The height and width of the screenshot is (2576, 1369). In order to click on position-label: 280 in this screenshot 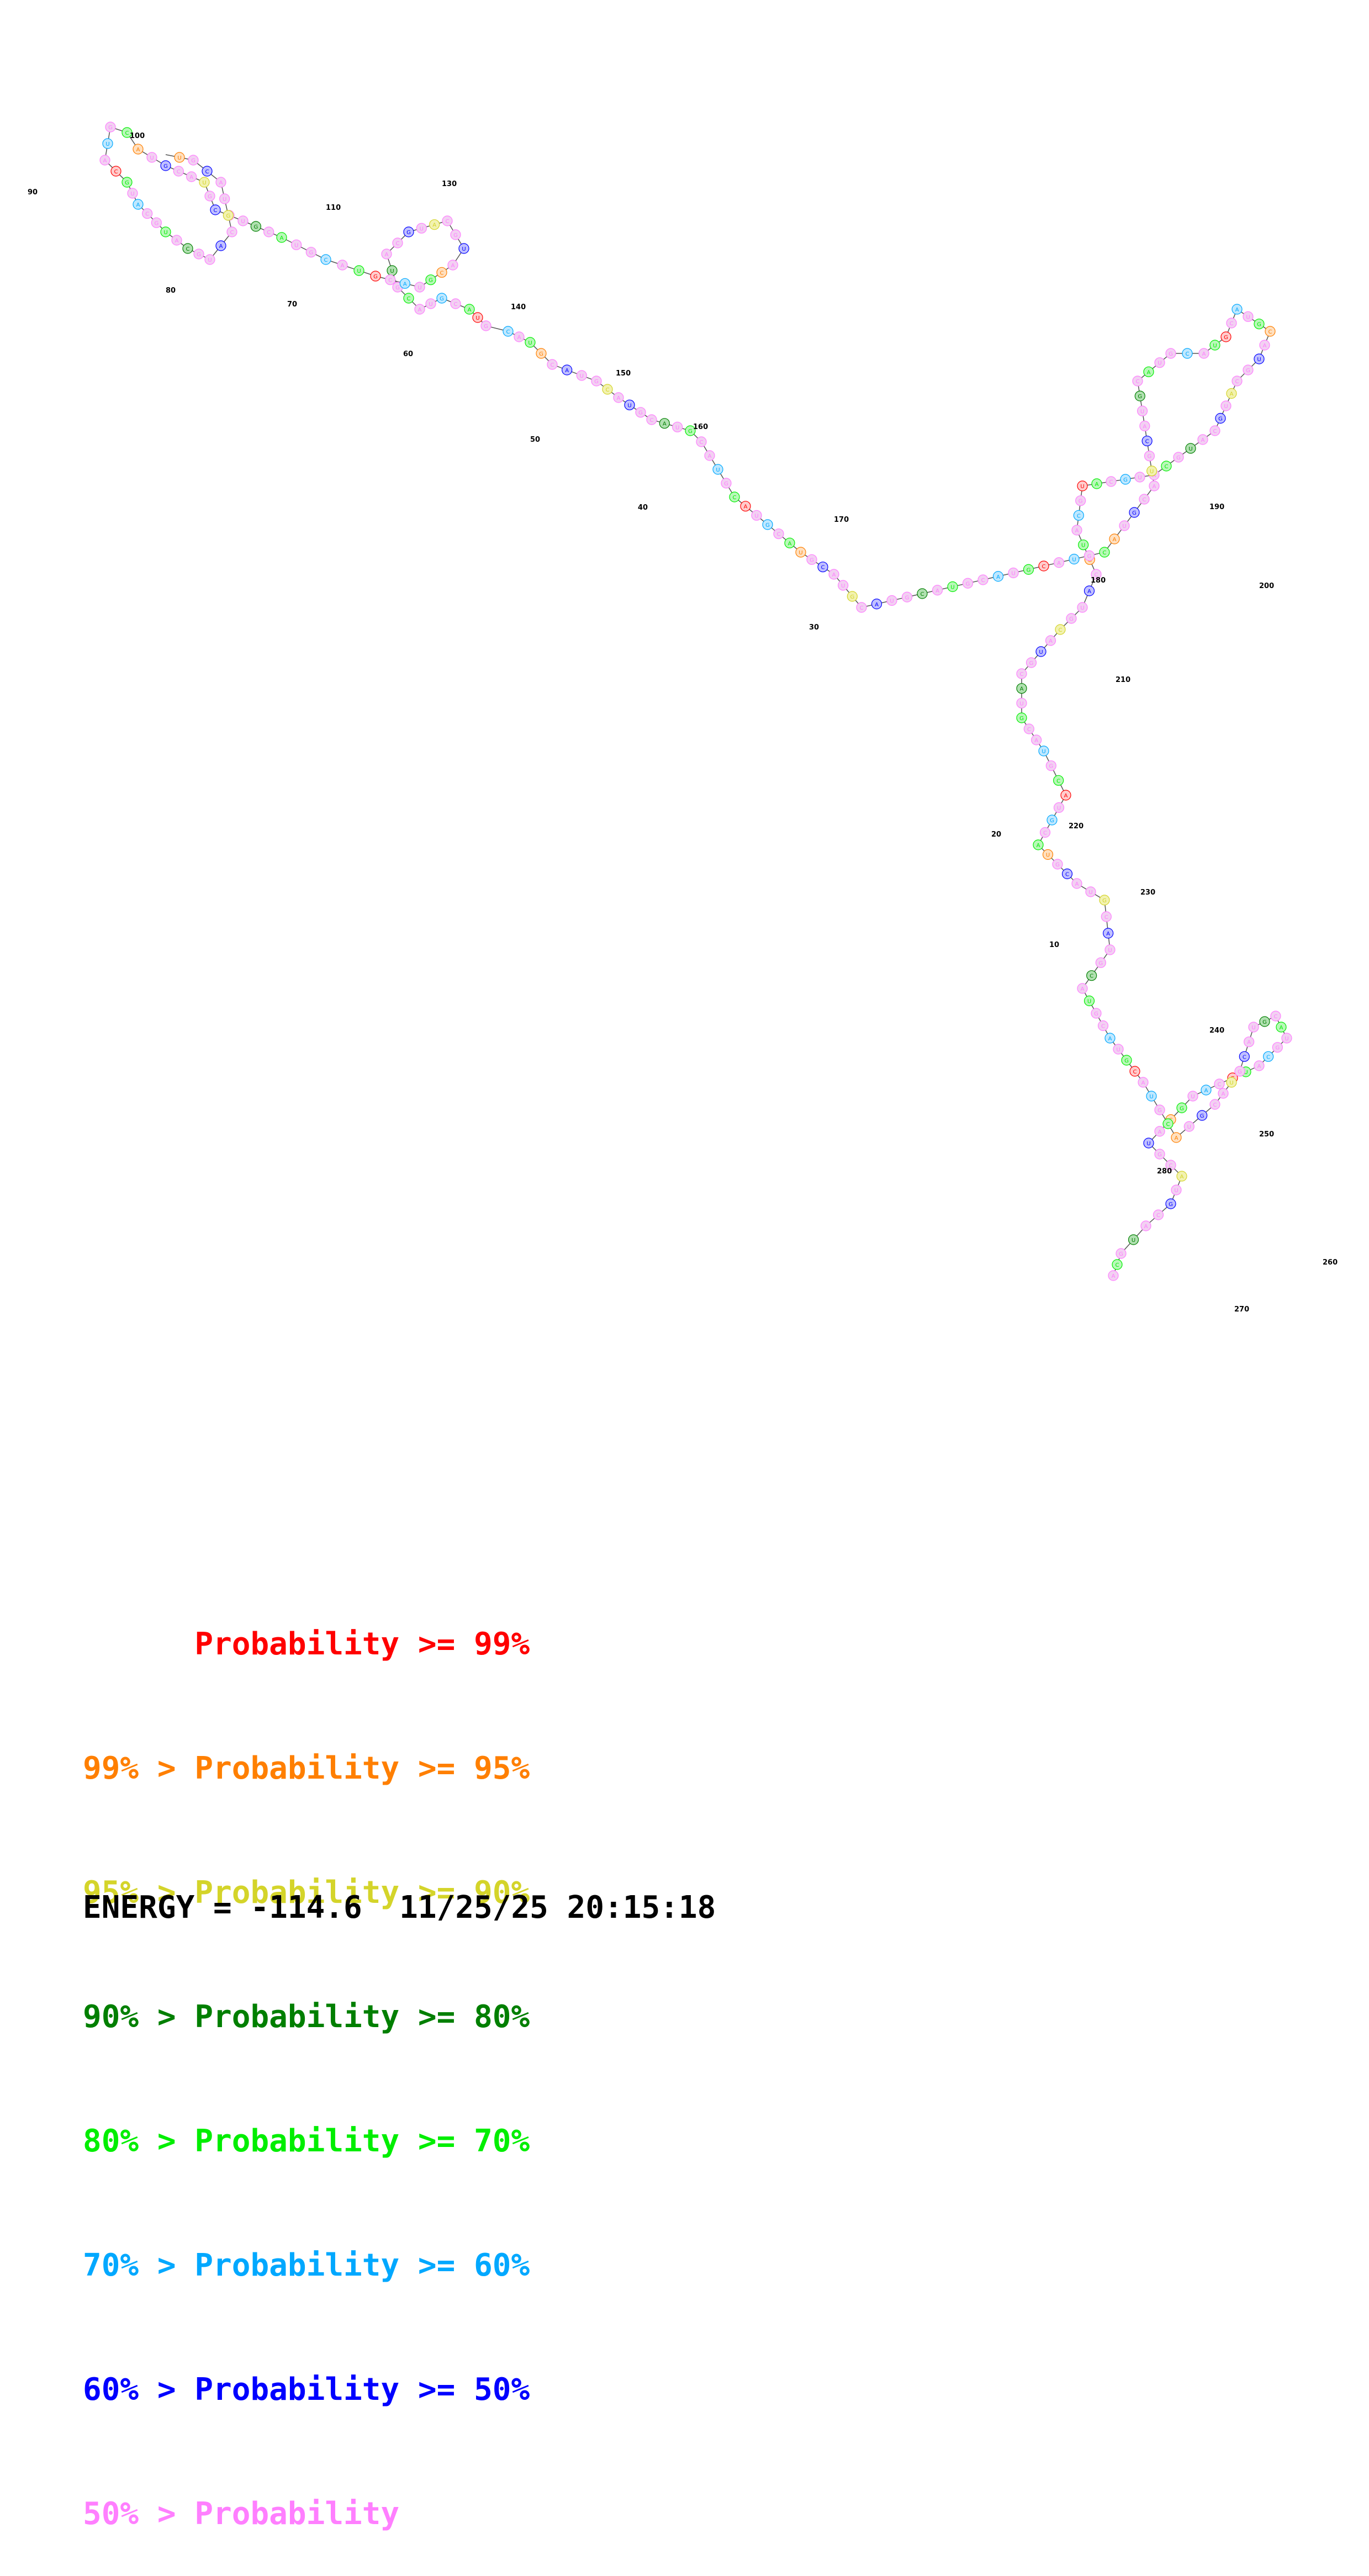, I will do `click(1164, 1171)`.